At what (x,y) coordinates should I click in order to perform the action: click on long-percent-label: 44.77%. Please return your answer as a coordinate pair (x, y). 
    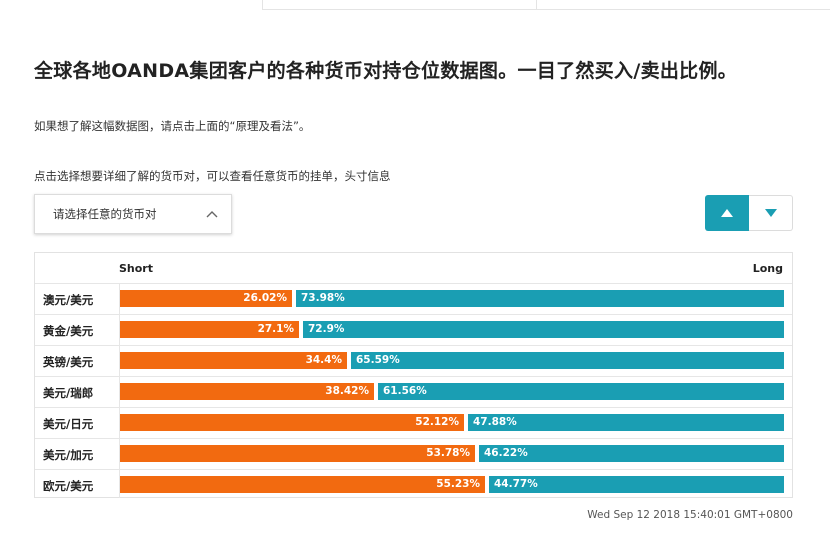
    Looking at the image, I should click on (516, 484).